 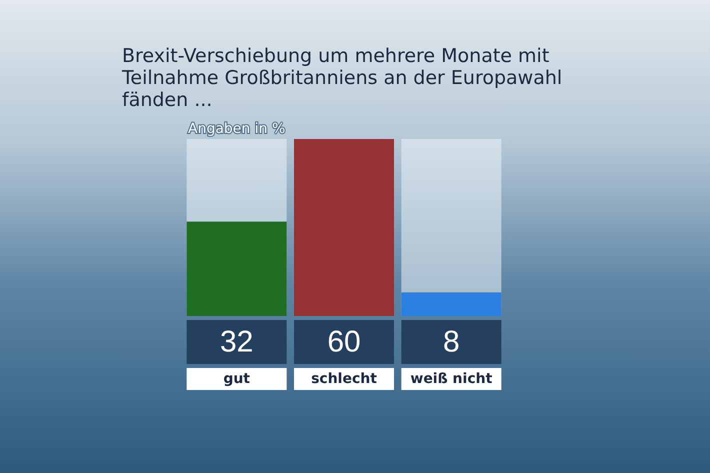 I want to click on x-tick-label: schlecht, so click(x=344, y=379).